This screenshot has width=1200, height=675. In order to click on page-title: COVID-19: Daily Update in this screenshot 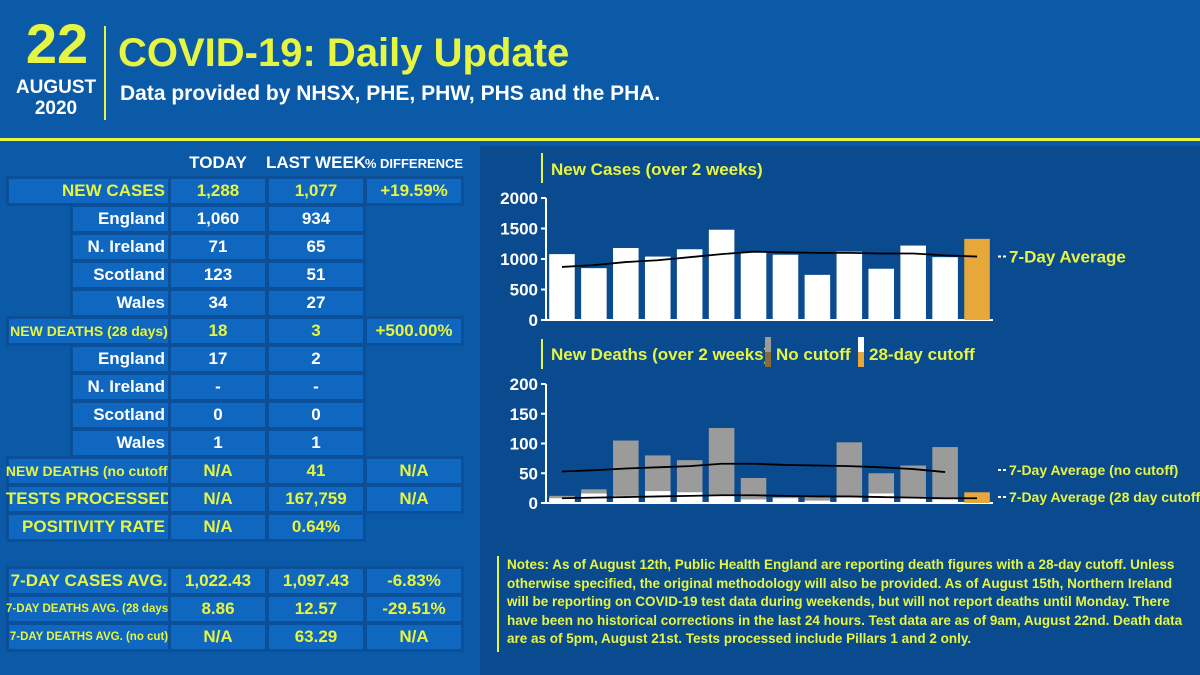, I will do `click(344, 53)`.